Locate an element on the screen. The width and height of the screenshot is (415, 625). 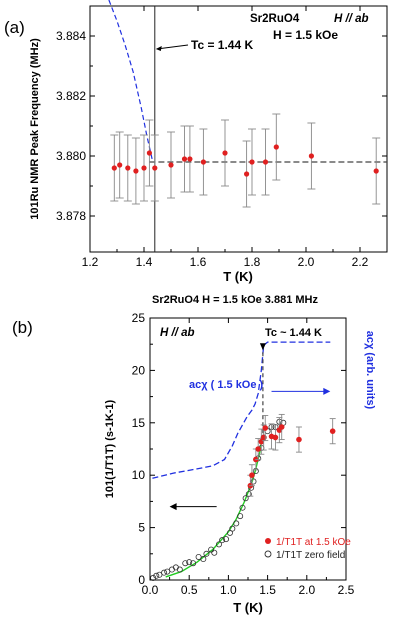
y-tick-label: 25 is located at coordinates (139, 318).